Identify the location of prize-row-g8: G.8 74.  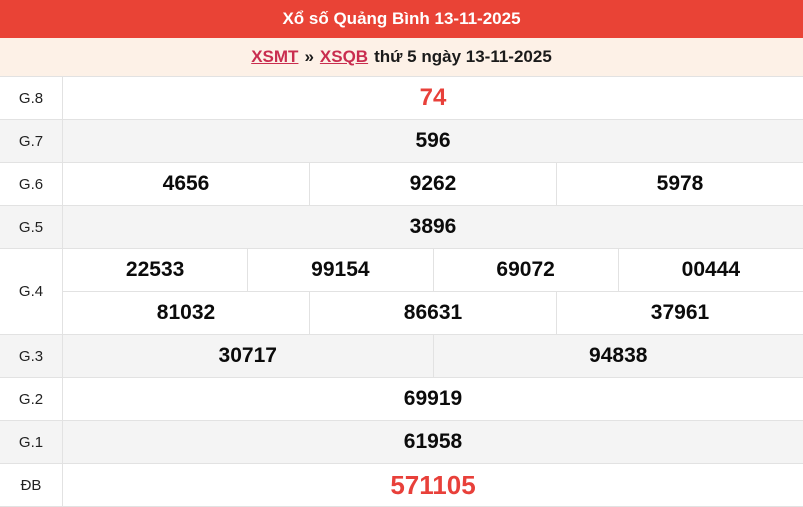
(401, 98).